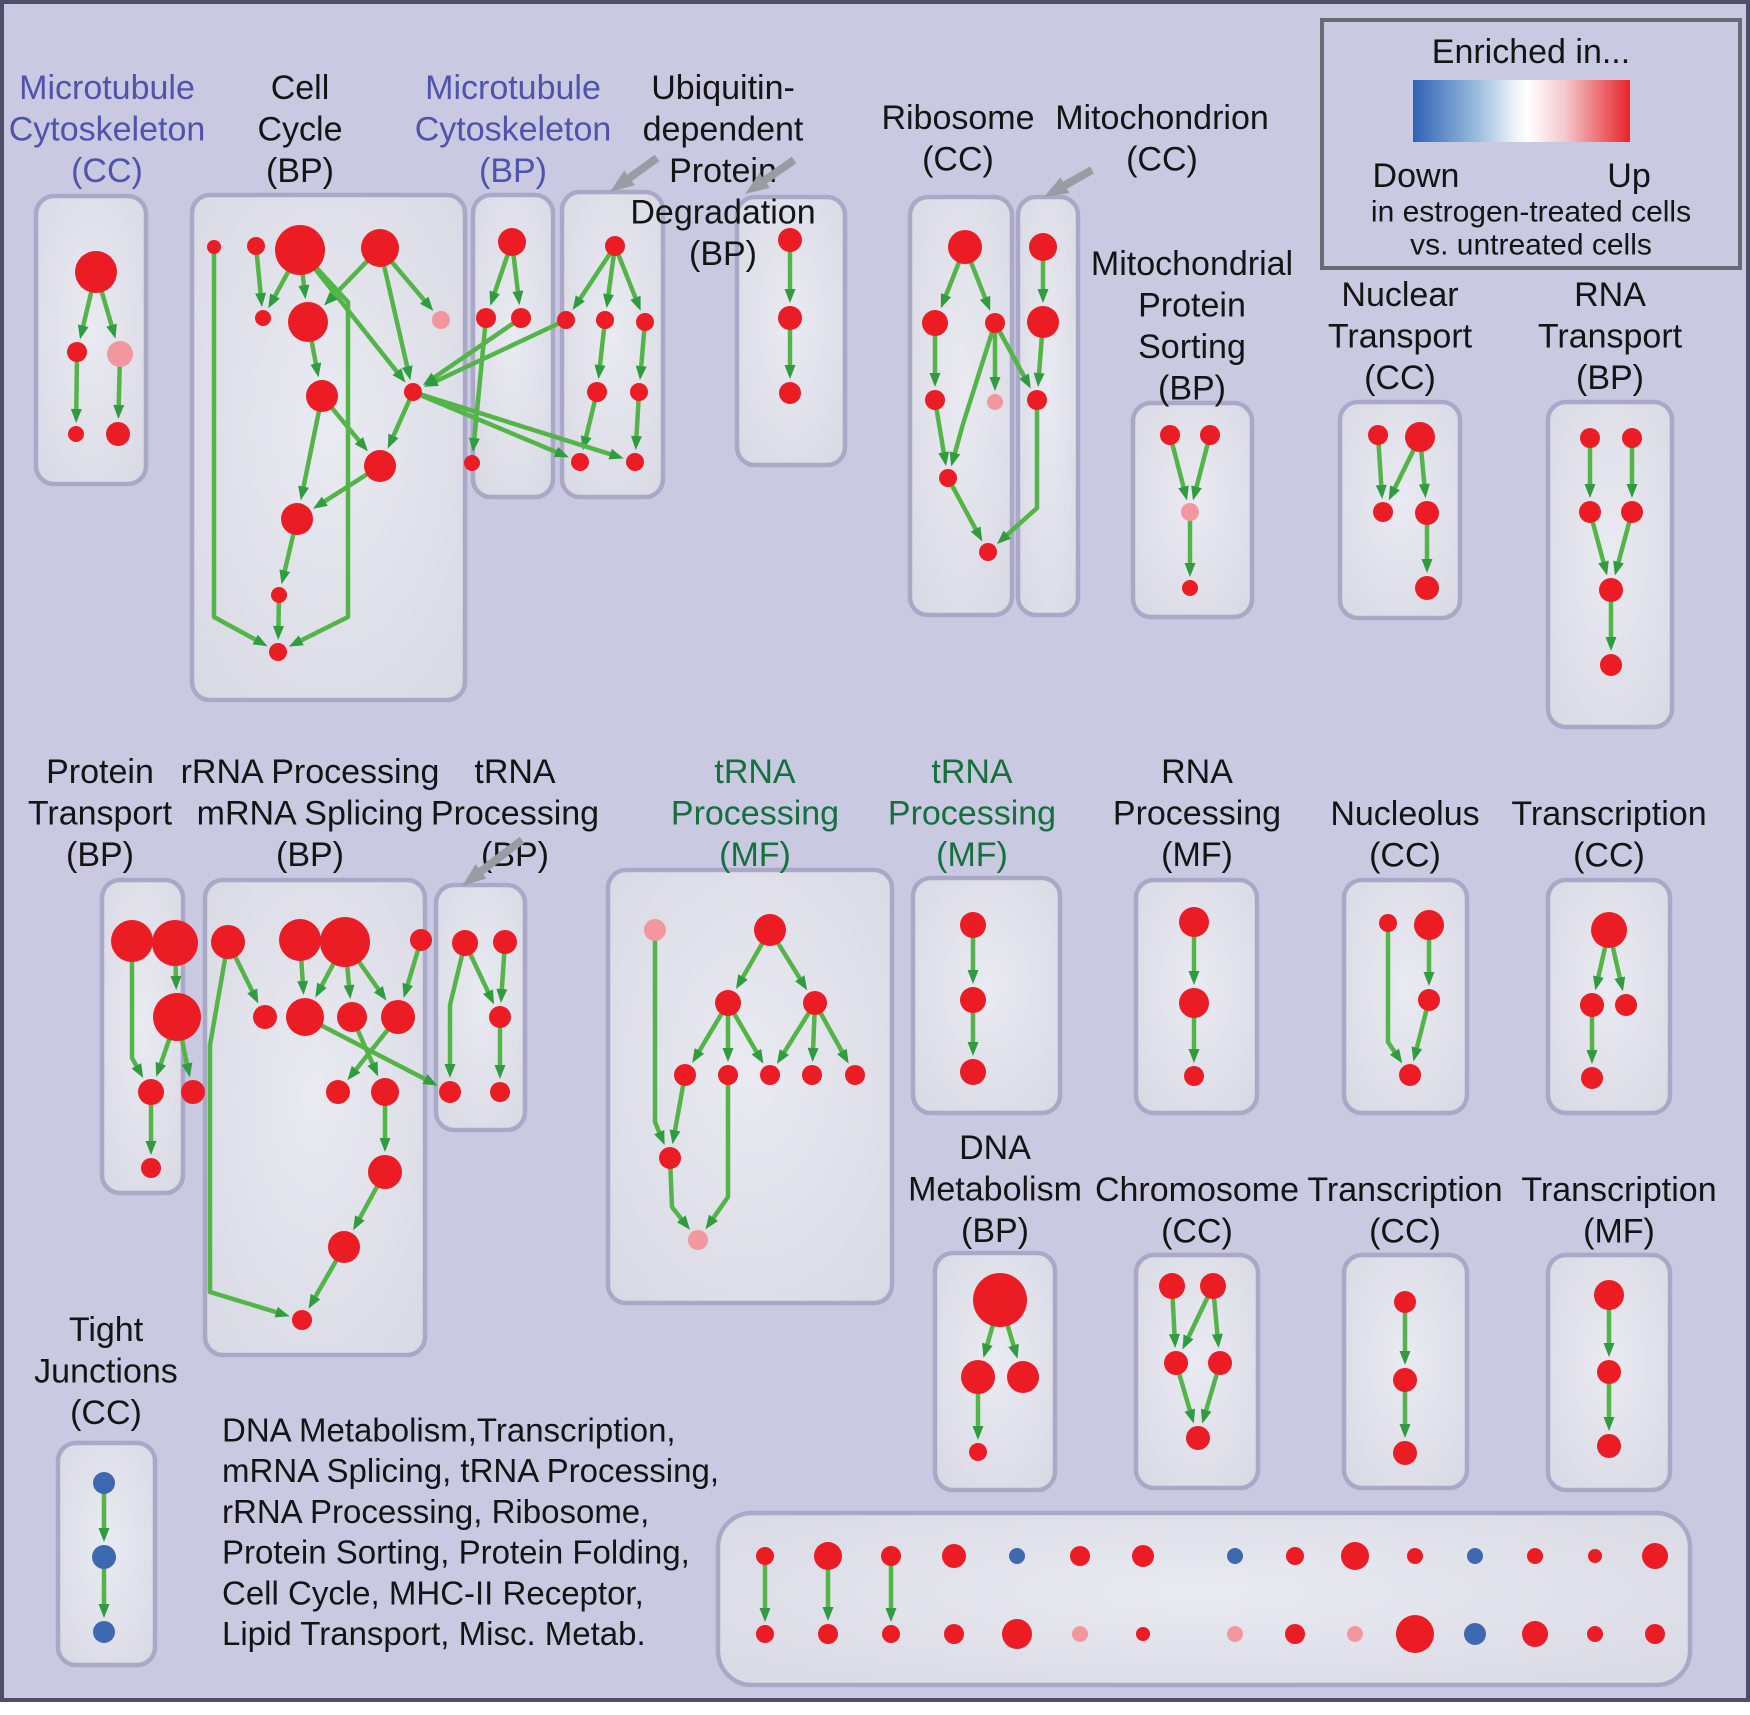 This screenshot has height=1715, width=1750. Describe the element at coordinates (513, 171) in the screenshot. I see `microtubule-cytoskeleton-bp-label: (BP)` at that location.